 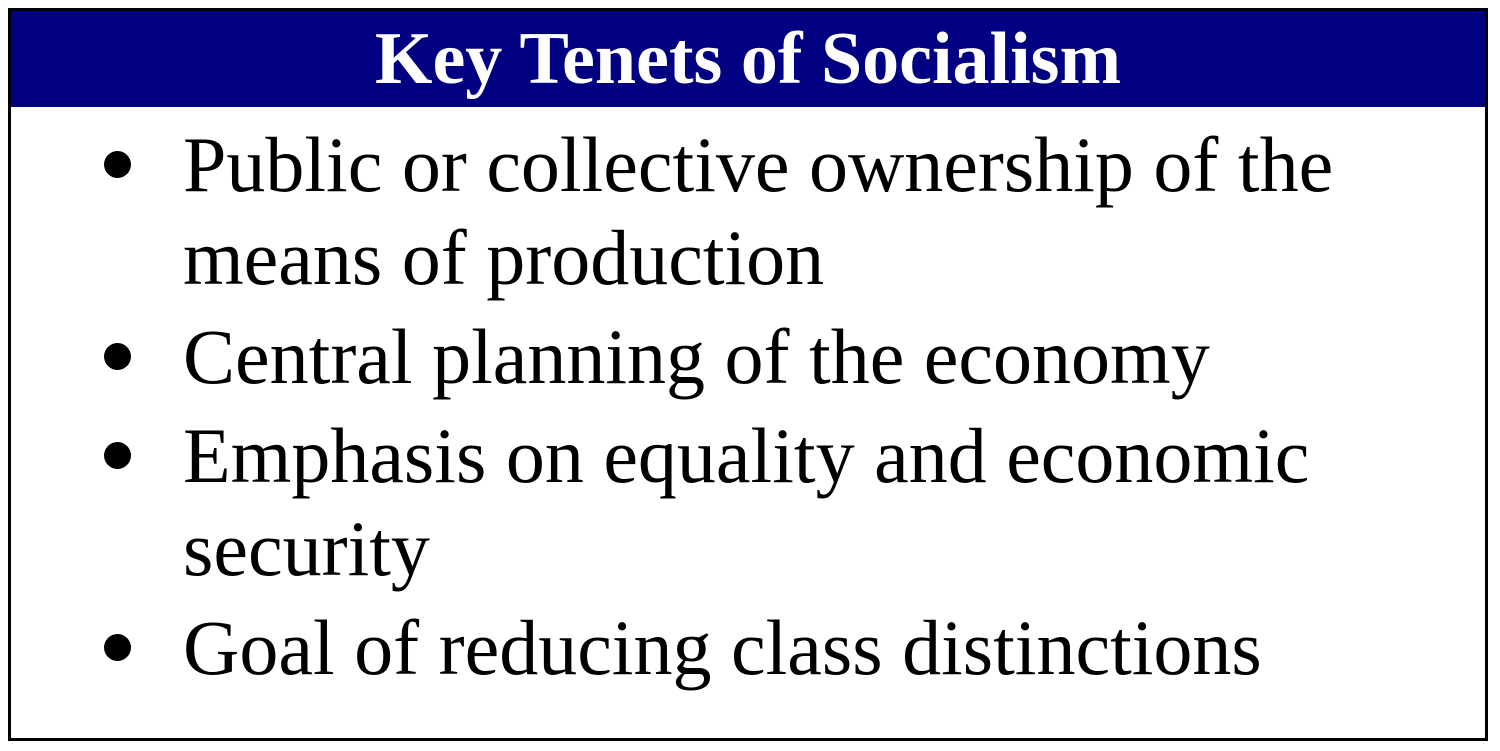 I want to click on list-item-text: Central planning of the economy, so click(x=696, y=356).